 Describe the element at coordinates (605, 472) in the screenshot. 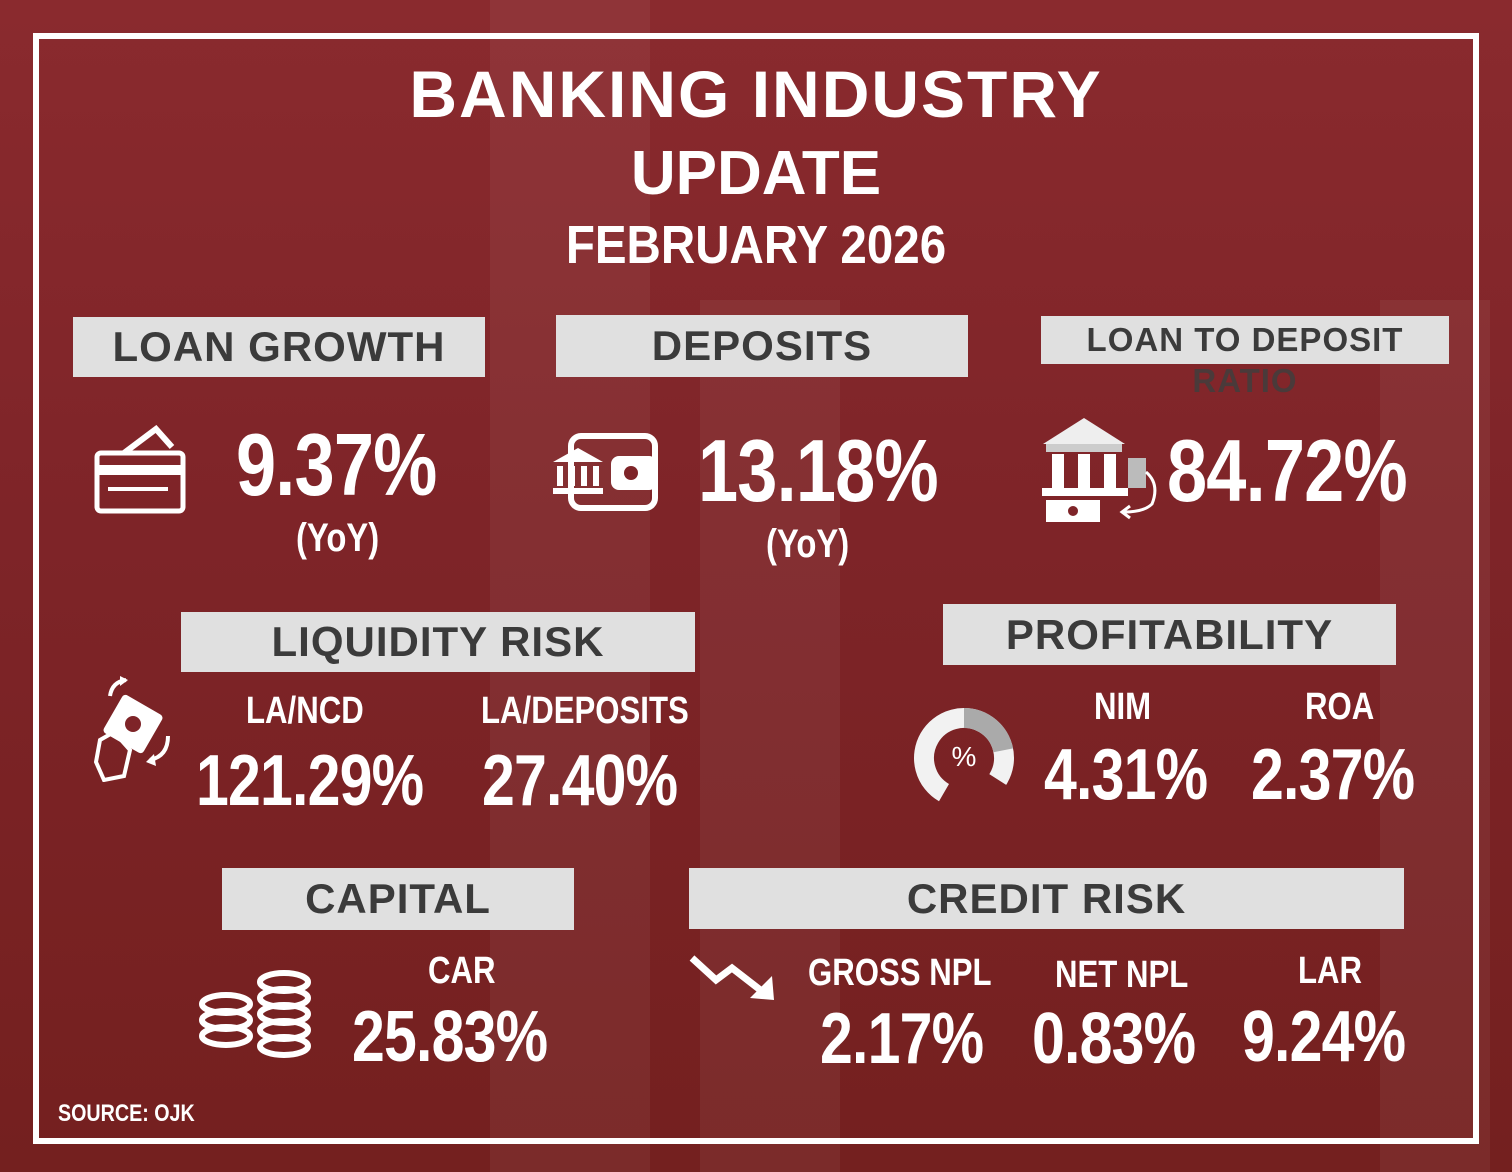

I see `wallet-bank-icon` at that location.